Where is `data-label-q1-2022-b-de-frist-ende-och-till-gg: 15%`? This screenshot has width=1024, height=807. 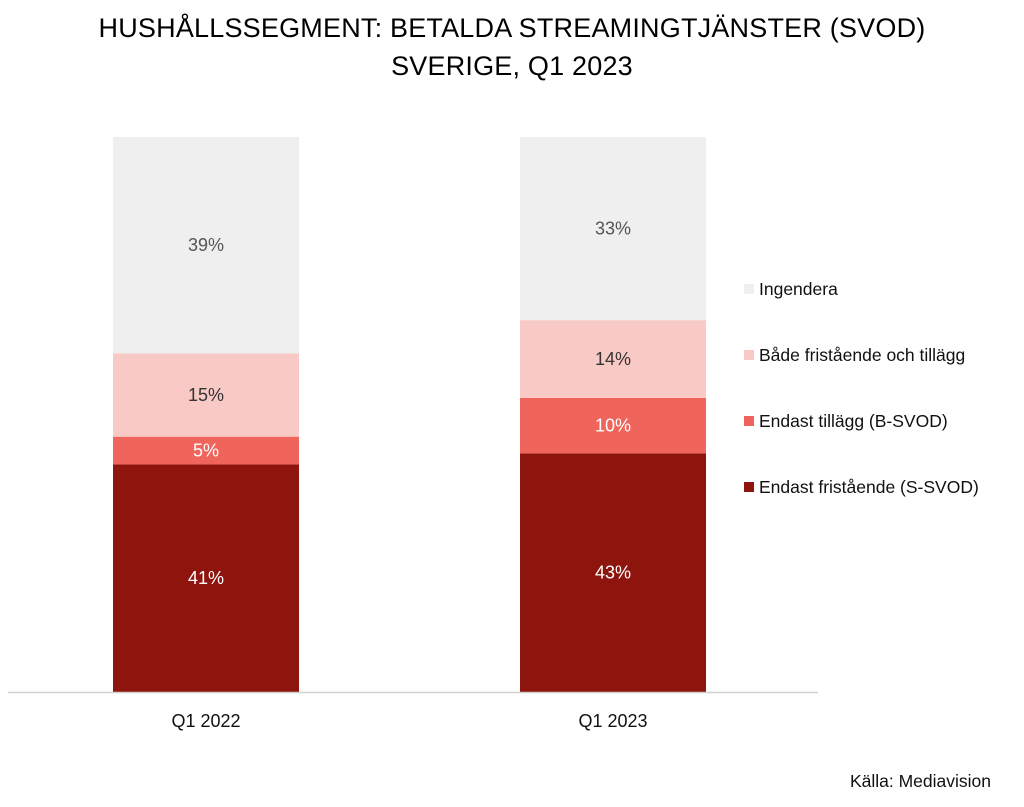 data-label-q1-2022-b-de-frist-ende-och-till-gg: 15% is located at coordinates (206, 395).